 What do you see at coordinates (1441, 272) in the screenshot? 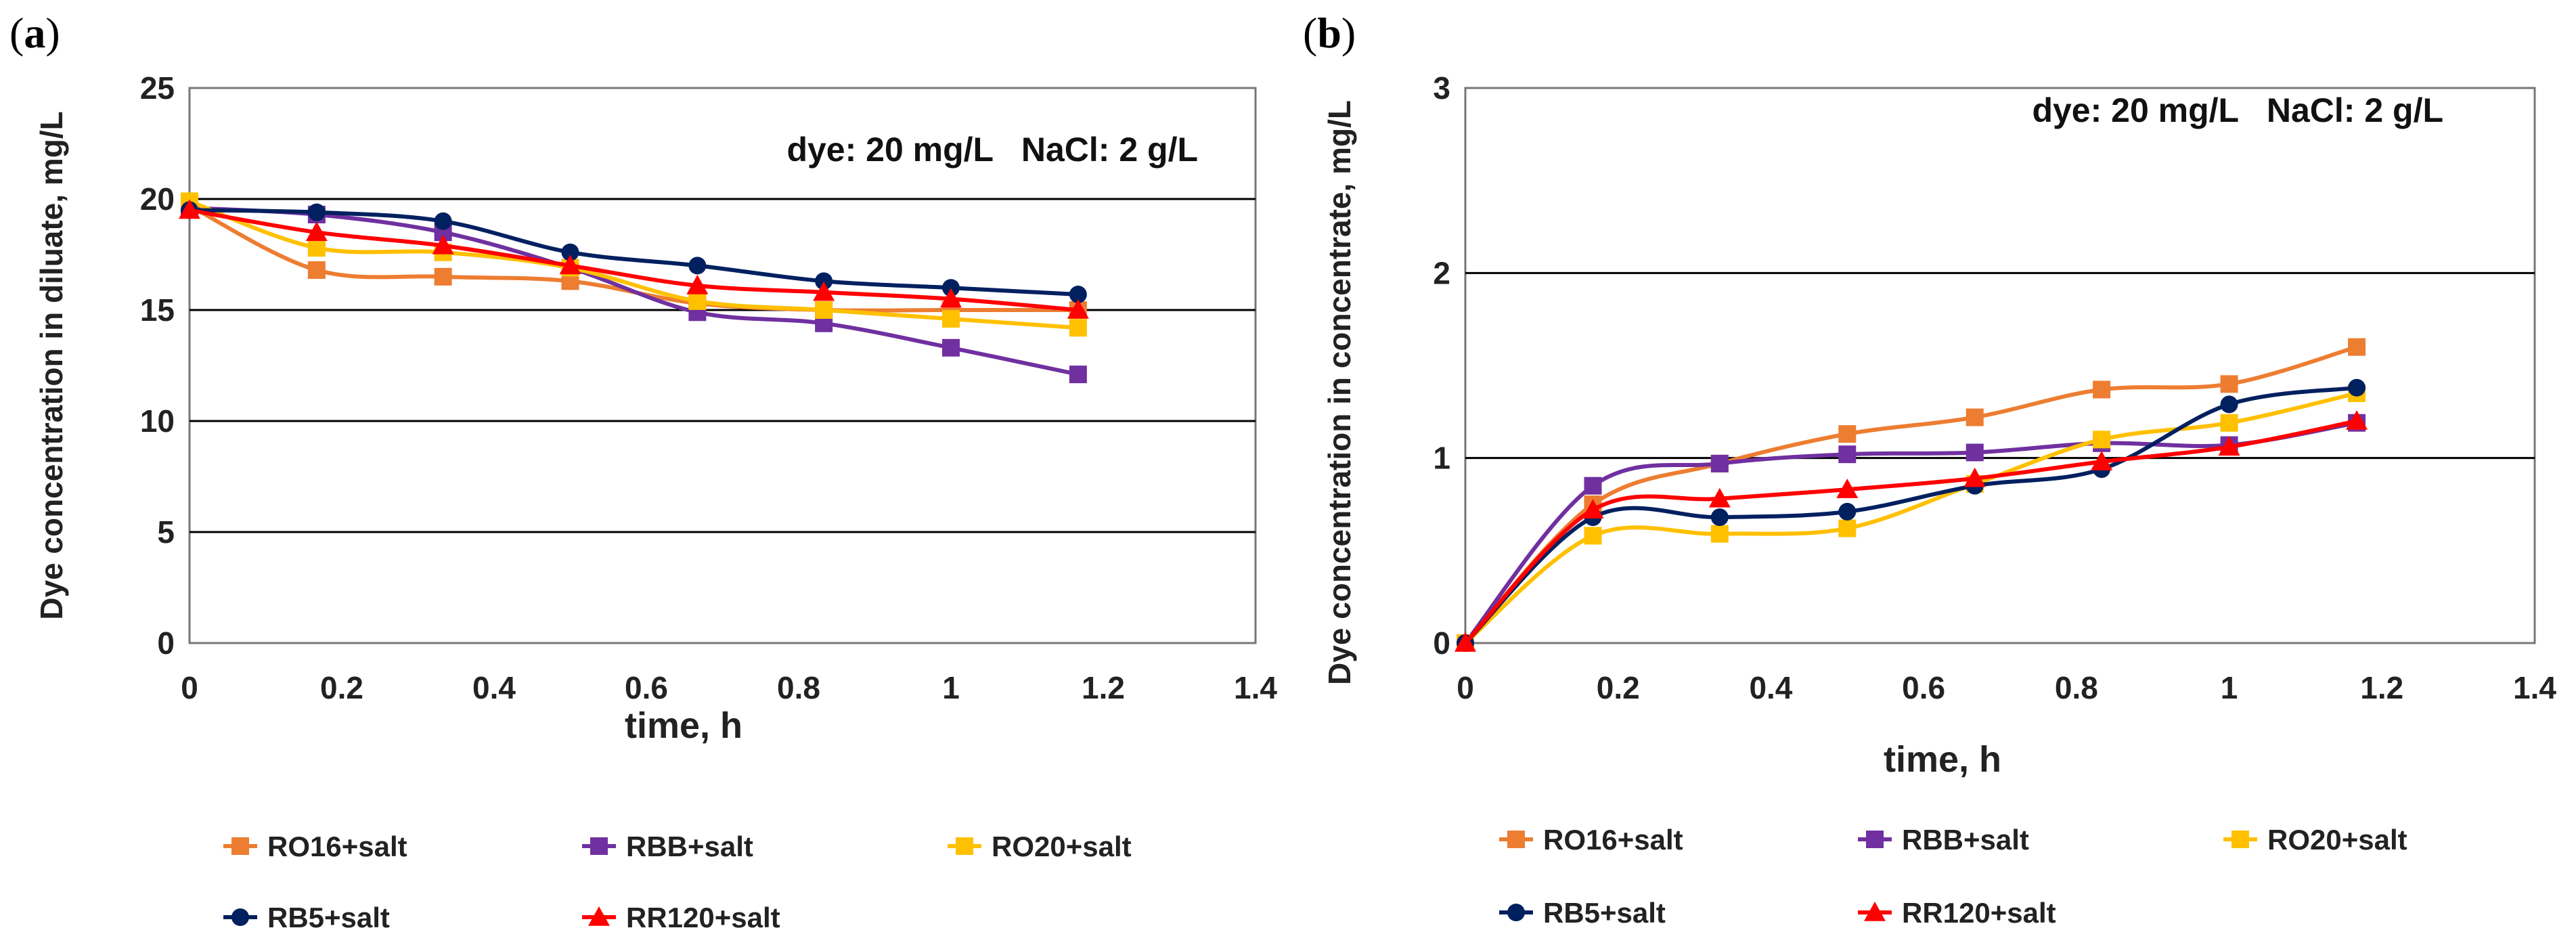
I see `panel-b-ytick: 2` at bounding box center [1441, 272].